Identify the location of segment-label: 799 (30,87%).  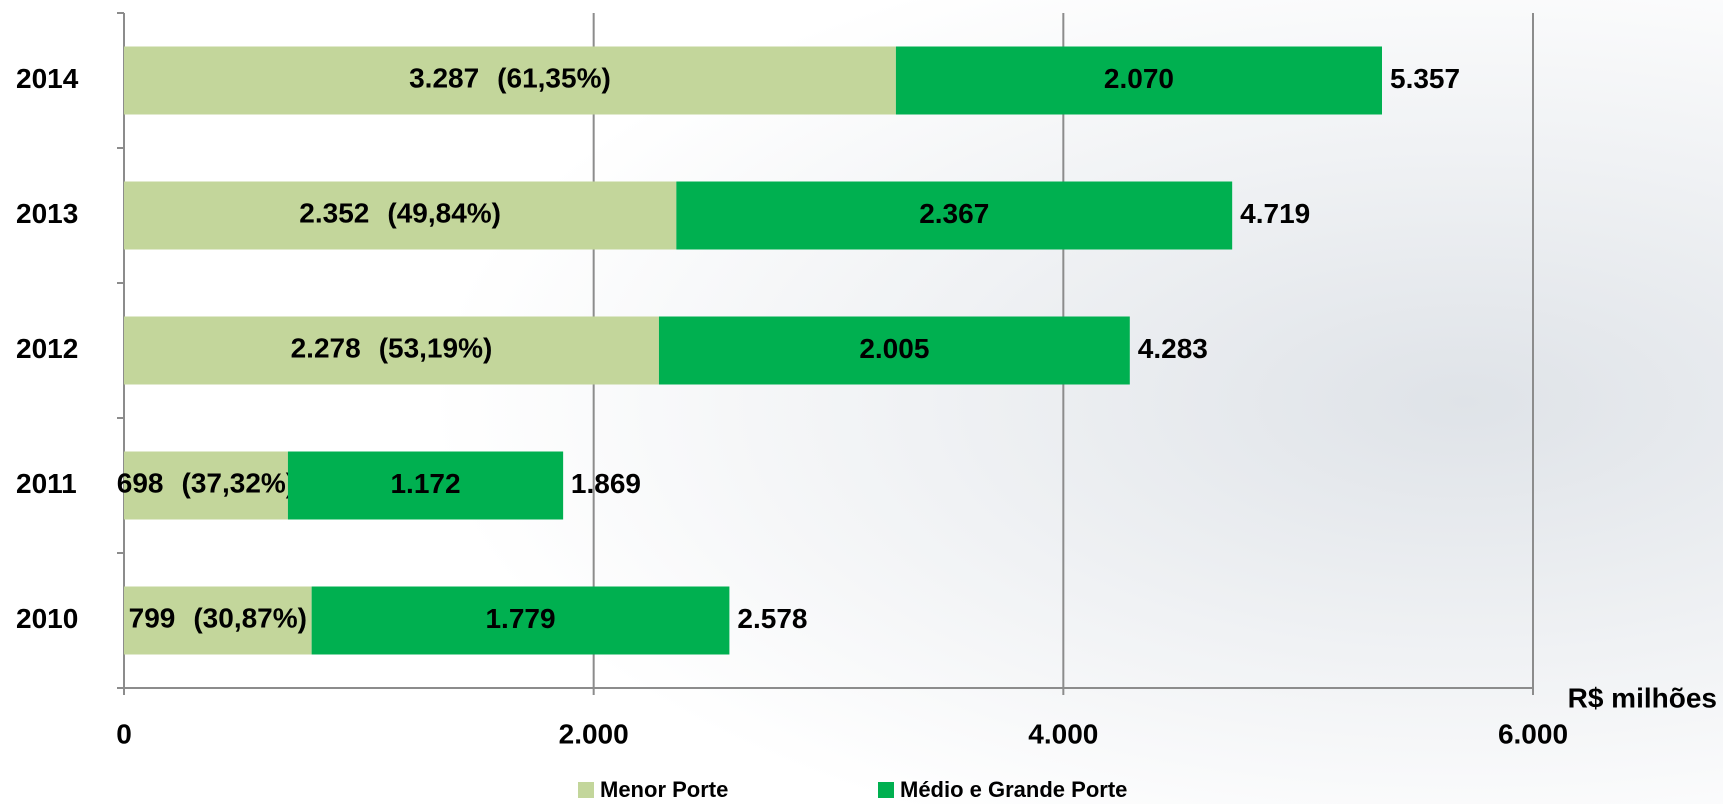
(218, 618).